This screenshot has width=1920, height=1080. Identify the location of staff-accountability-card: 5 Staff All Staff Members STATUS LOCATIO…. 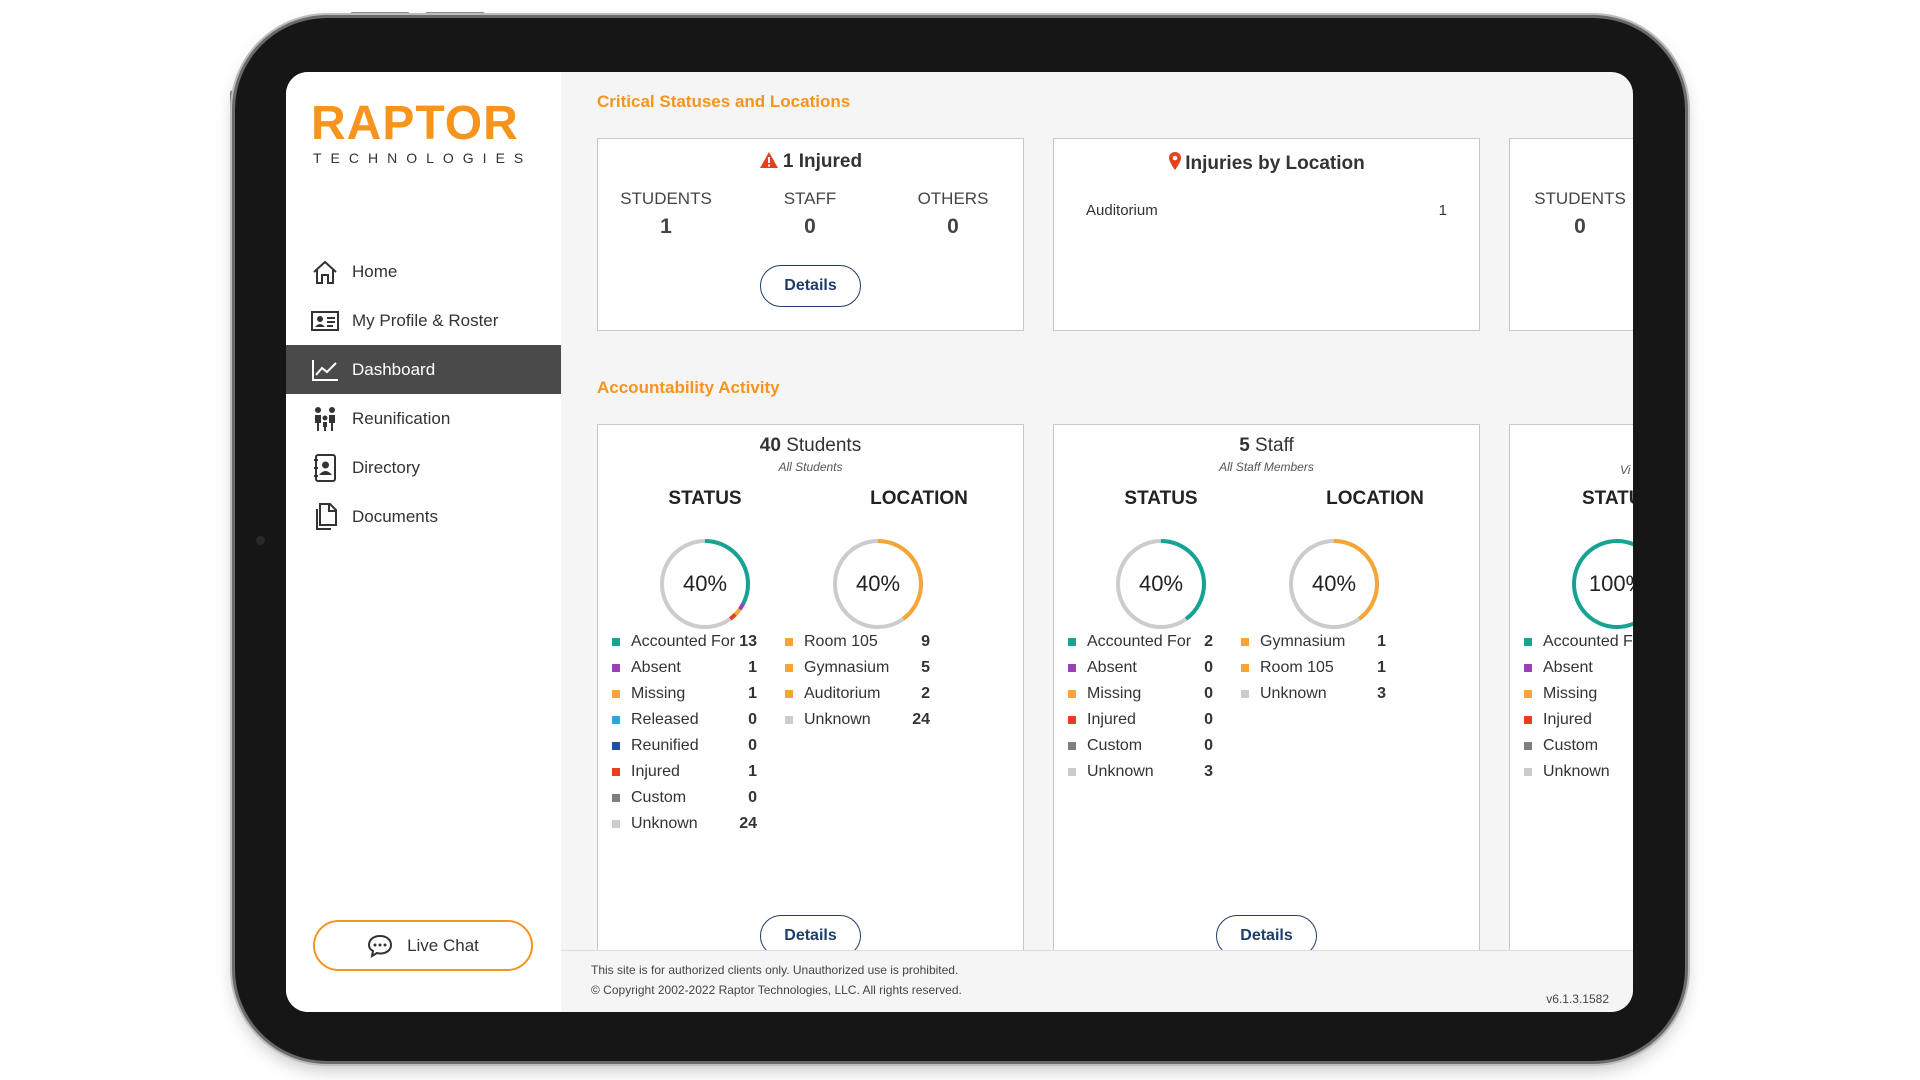
(1266, 704).